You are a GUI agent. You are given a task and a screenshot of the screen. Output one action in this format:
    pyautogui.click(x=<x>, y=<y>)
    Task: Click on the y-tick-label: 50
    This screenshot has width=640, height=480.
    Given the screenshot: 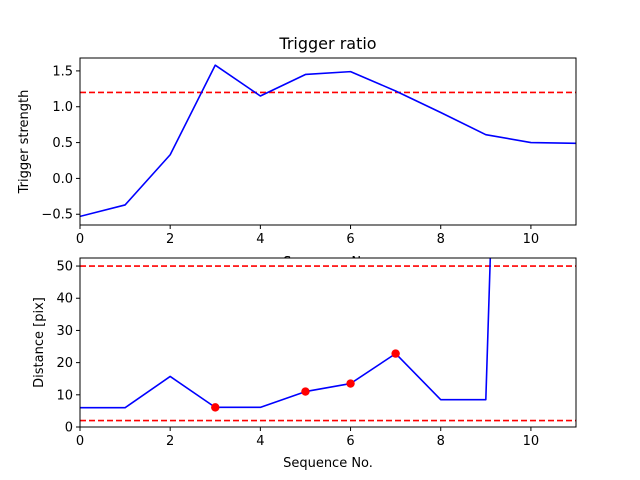 What is the action you would take?
    pyautogui.click(x=64, y=267)
    